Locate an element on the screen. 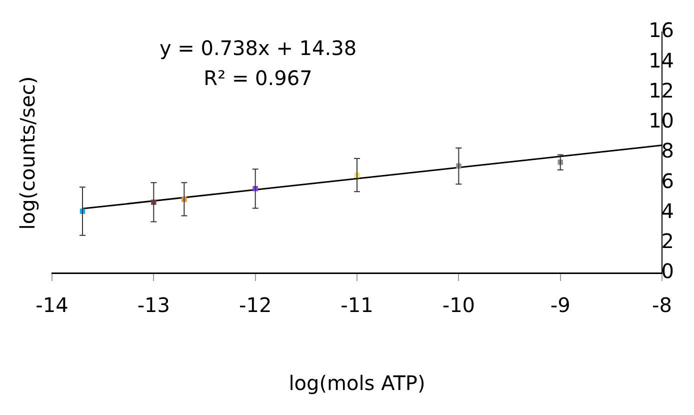 The height and width of the screenshot is (415, 694). y-tick-label: 4 is located at coordinates (667, 210).